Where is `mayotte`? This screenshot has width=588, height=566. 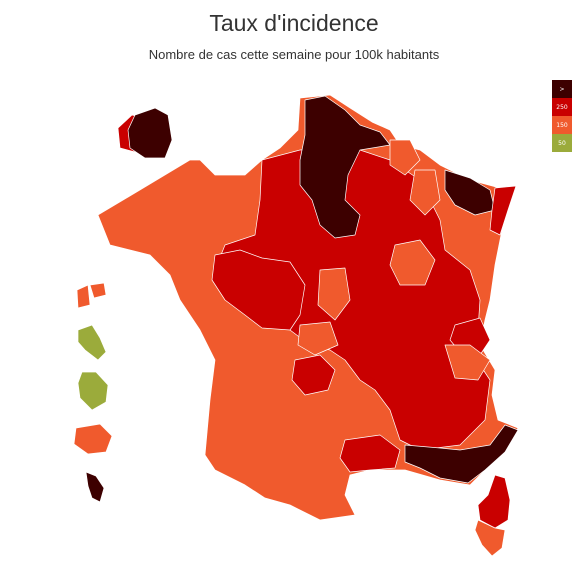 mayotte is located at coordinates (95, 487).